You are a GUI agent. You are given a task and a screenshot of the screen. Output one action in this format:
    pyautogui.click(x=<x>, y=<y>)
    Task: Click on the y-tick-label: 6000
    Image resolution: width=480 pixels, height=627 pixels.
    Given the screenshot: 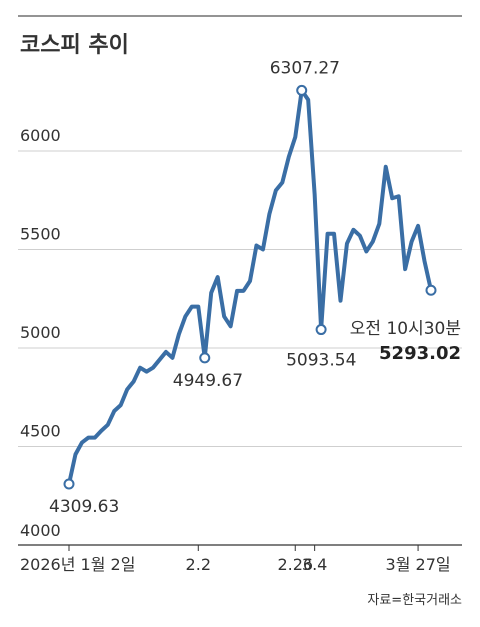 What is the action you would take?
    pyautogui.click(x=40, y=135)
    